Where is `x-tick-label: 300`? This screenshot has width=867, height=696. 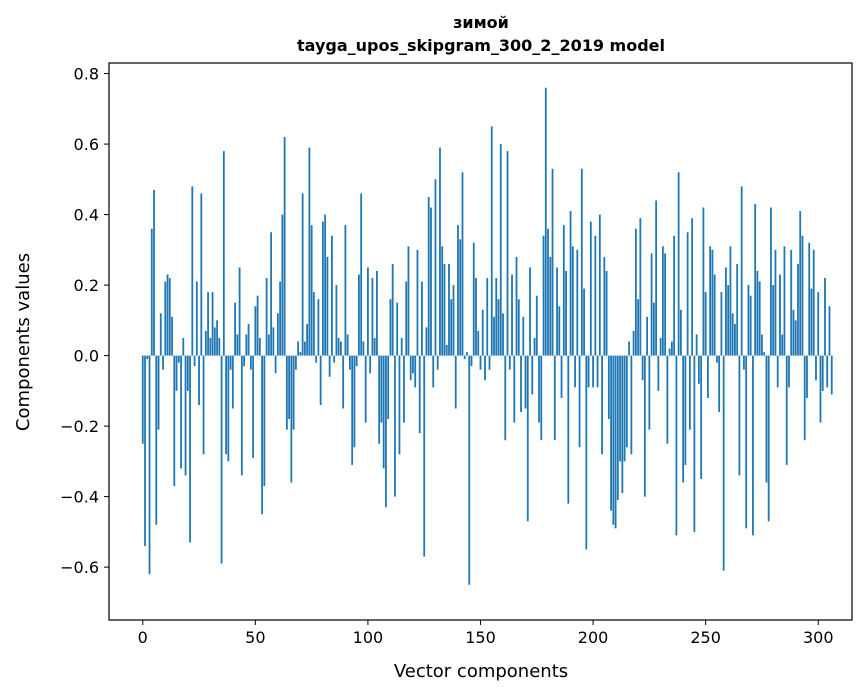
x-tick-label: 300 is located at coordinates (818, 637).